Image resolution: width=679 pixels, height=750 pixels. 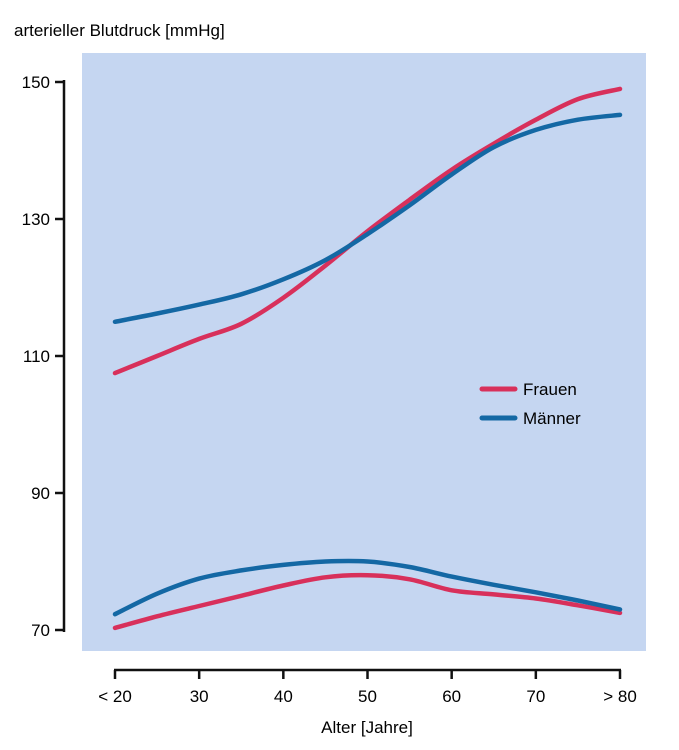 I want to click on x-axis: < 20 30 40 50 60 70 > 80, so click(x=367, y=687).